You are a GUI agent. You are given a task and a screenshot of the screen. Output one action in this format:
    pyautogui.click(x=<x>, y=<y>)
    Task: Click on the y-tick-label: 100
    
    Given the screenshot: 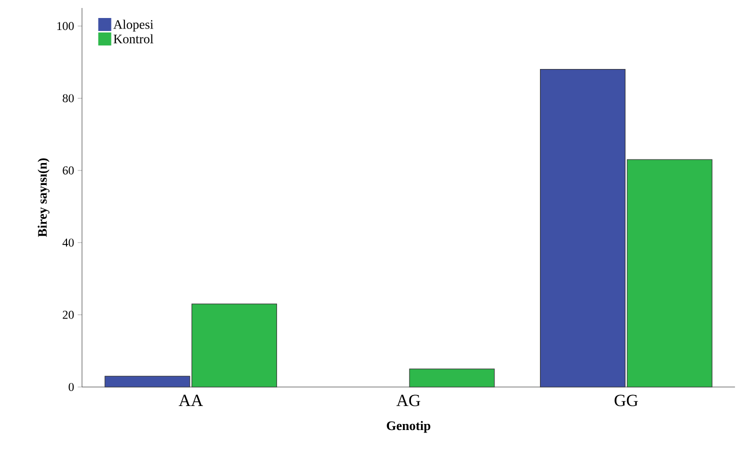 What is the action you would take?
    pyautogui.click(x=65, y=26)
    